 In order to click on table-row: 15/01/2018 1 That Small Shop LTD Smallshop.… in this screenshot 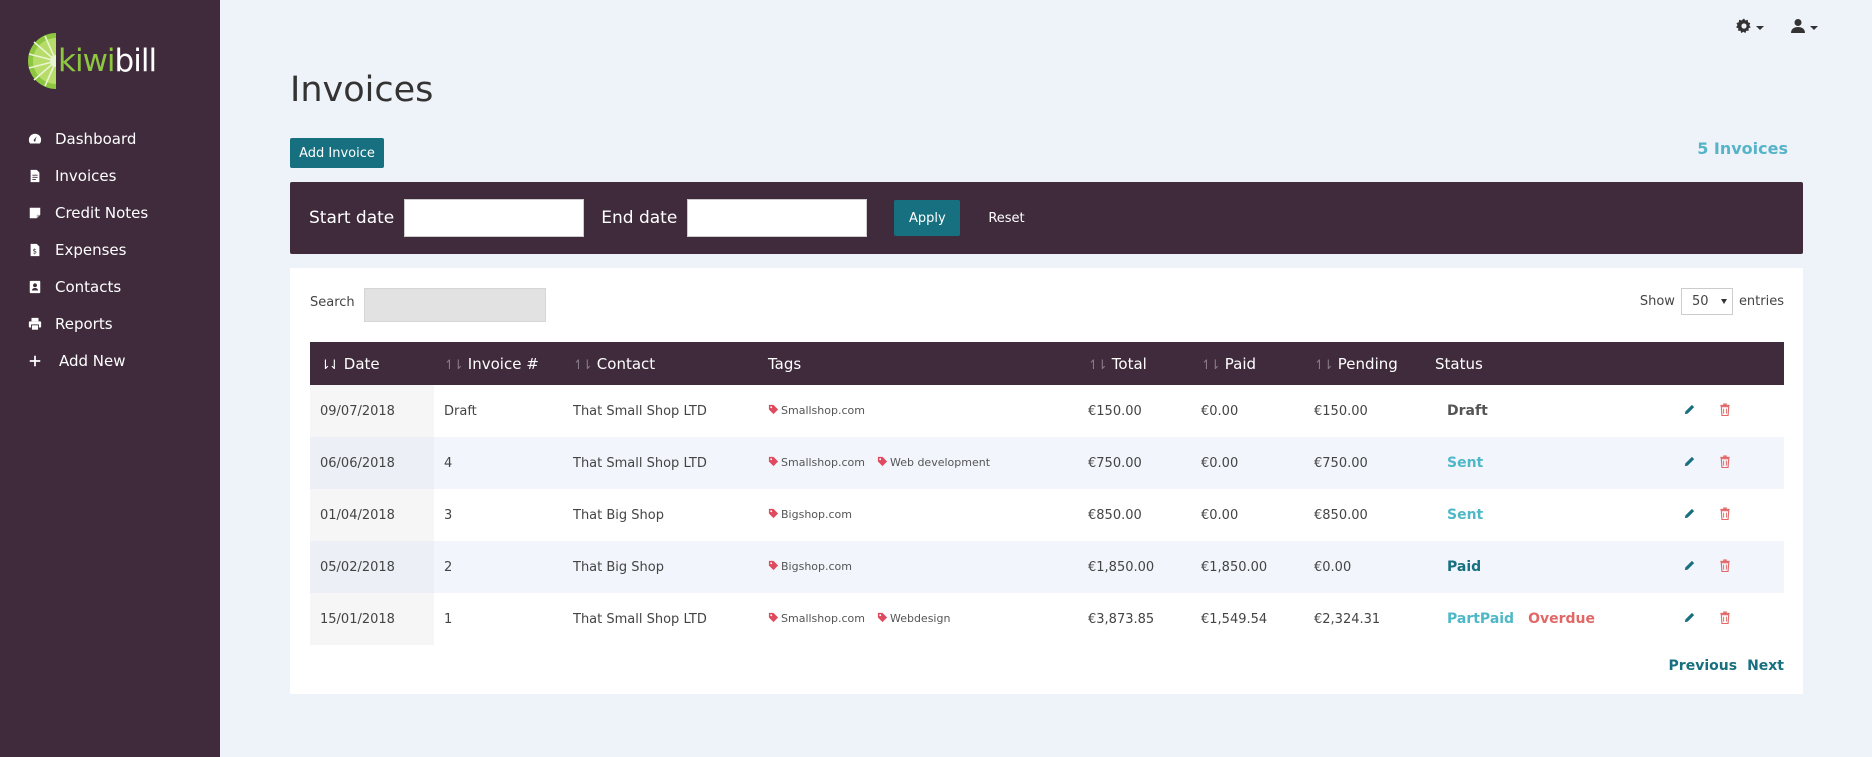, I will do `click(1047, 619)`.